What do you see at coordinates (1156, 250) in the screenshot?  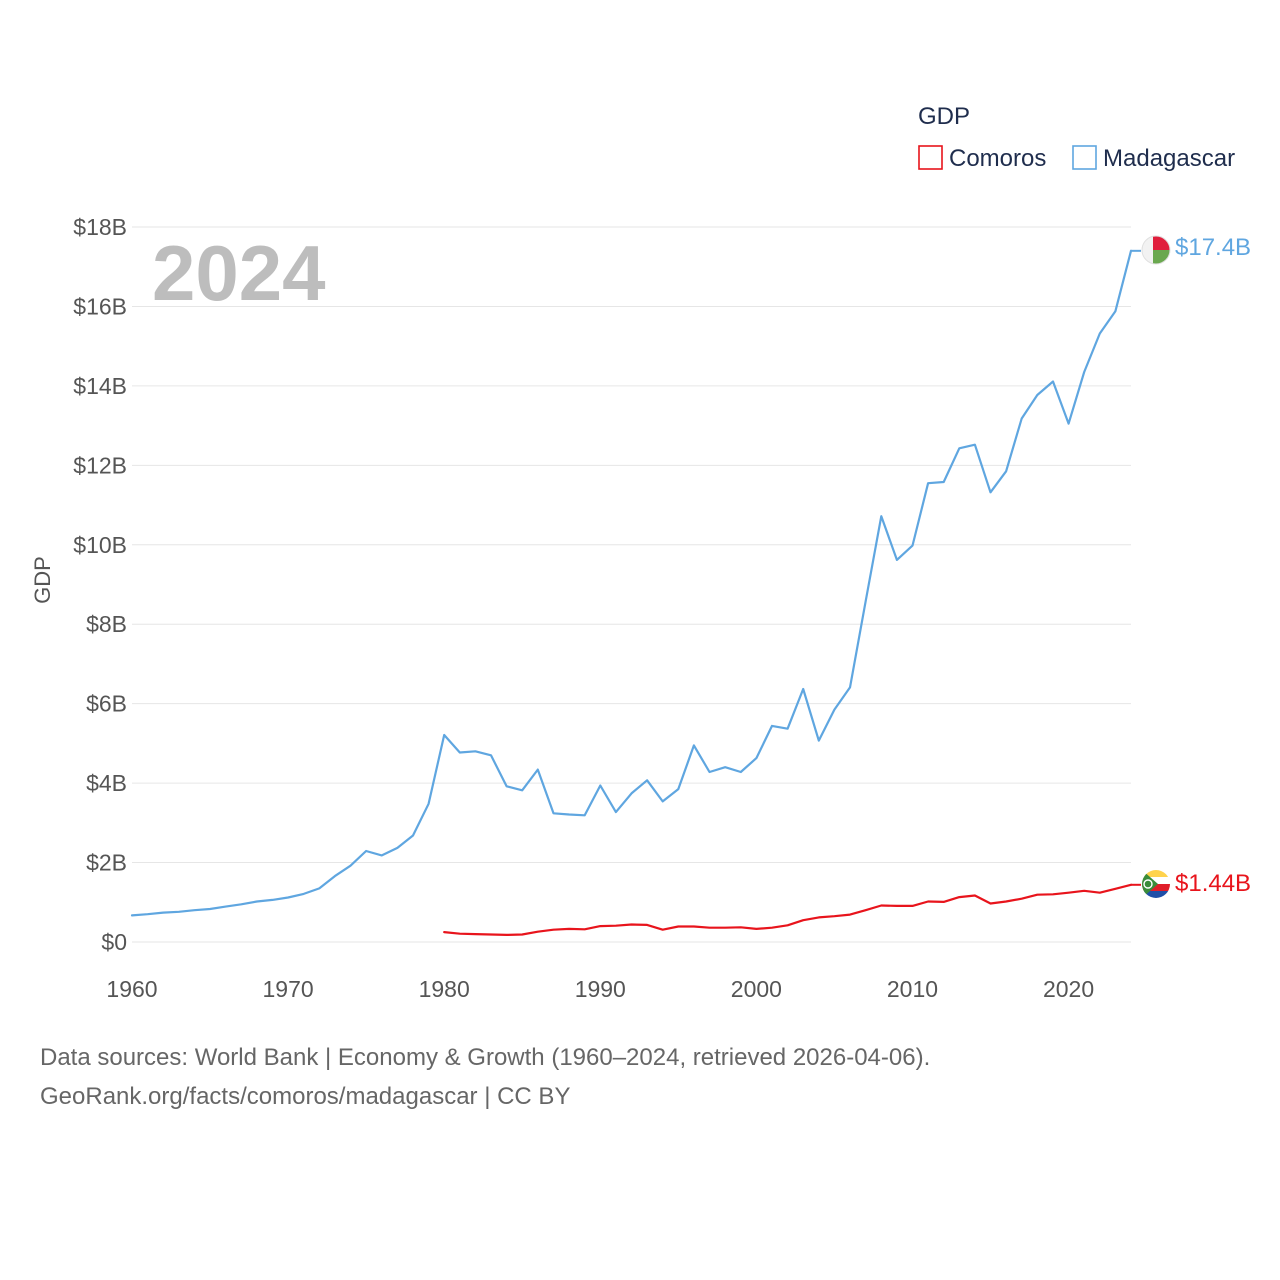 I see `madagascar-flag-icon` at bounding box center [1156, 250].